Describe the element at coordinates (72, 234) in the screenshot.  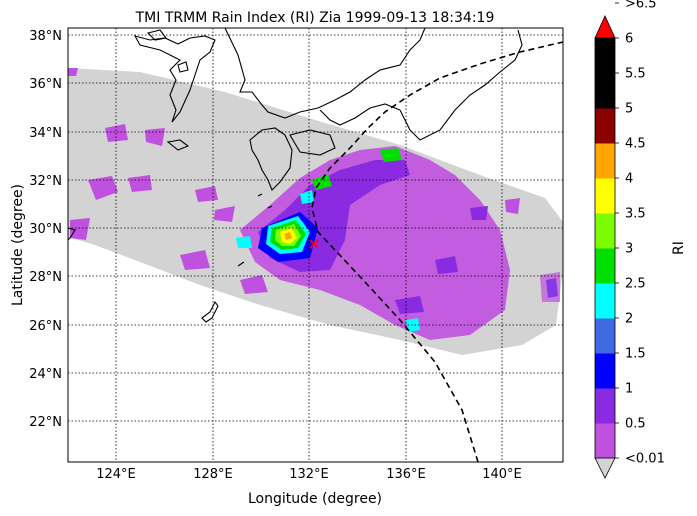
I see `china-coast` at that location.